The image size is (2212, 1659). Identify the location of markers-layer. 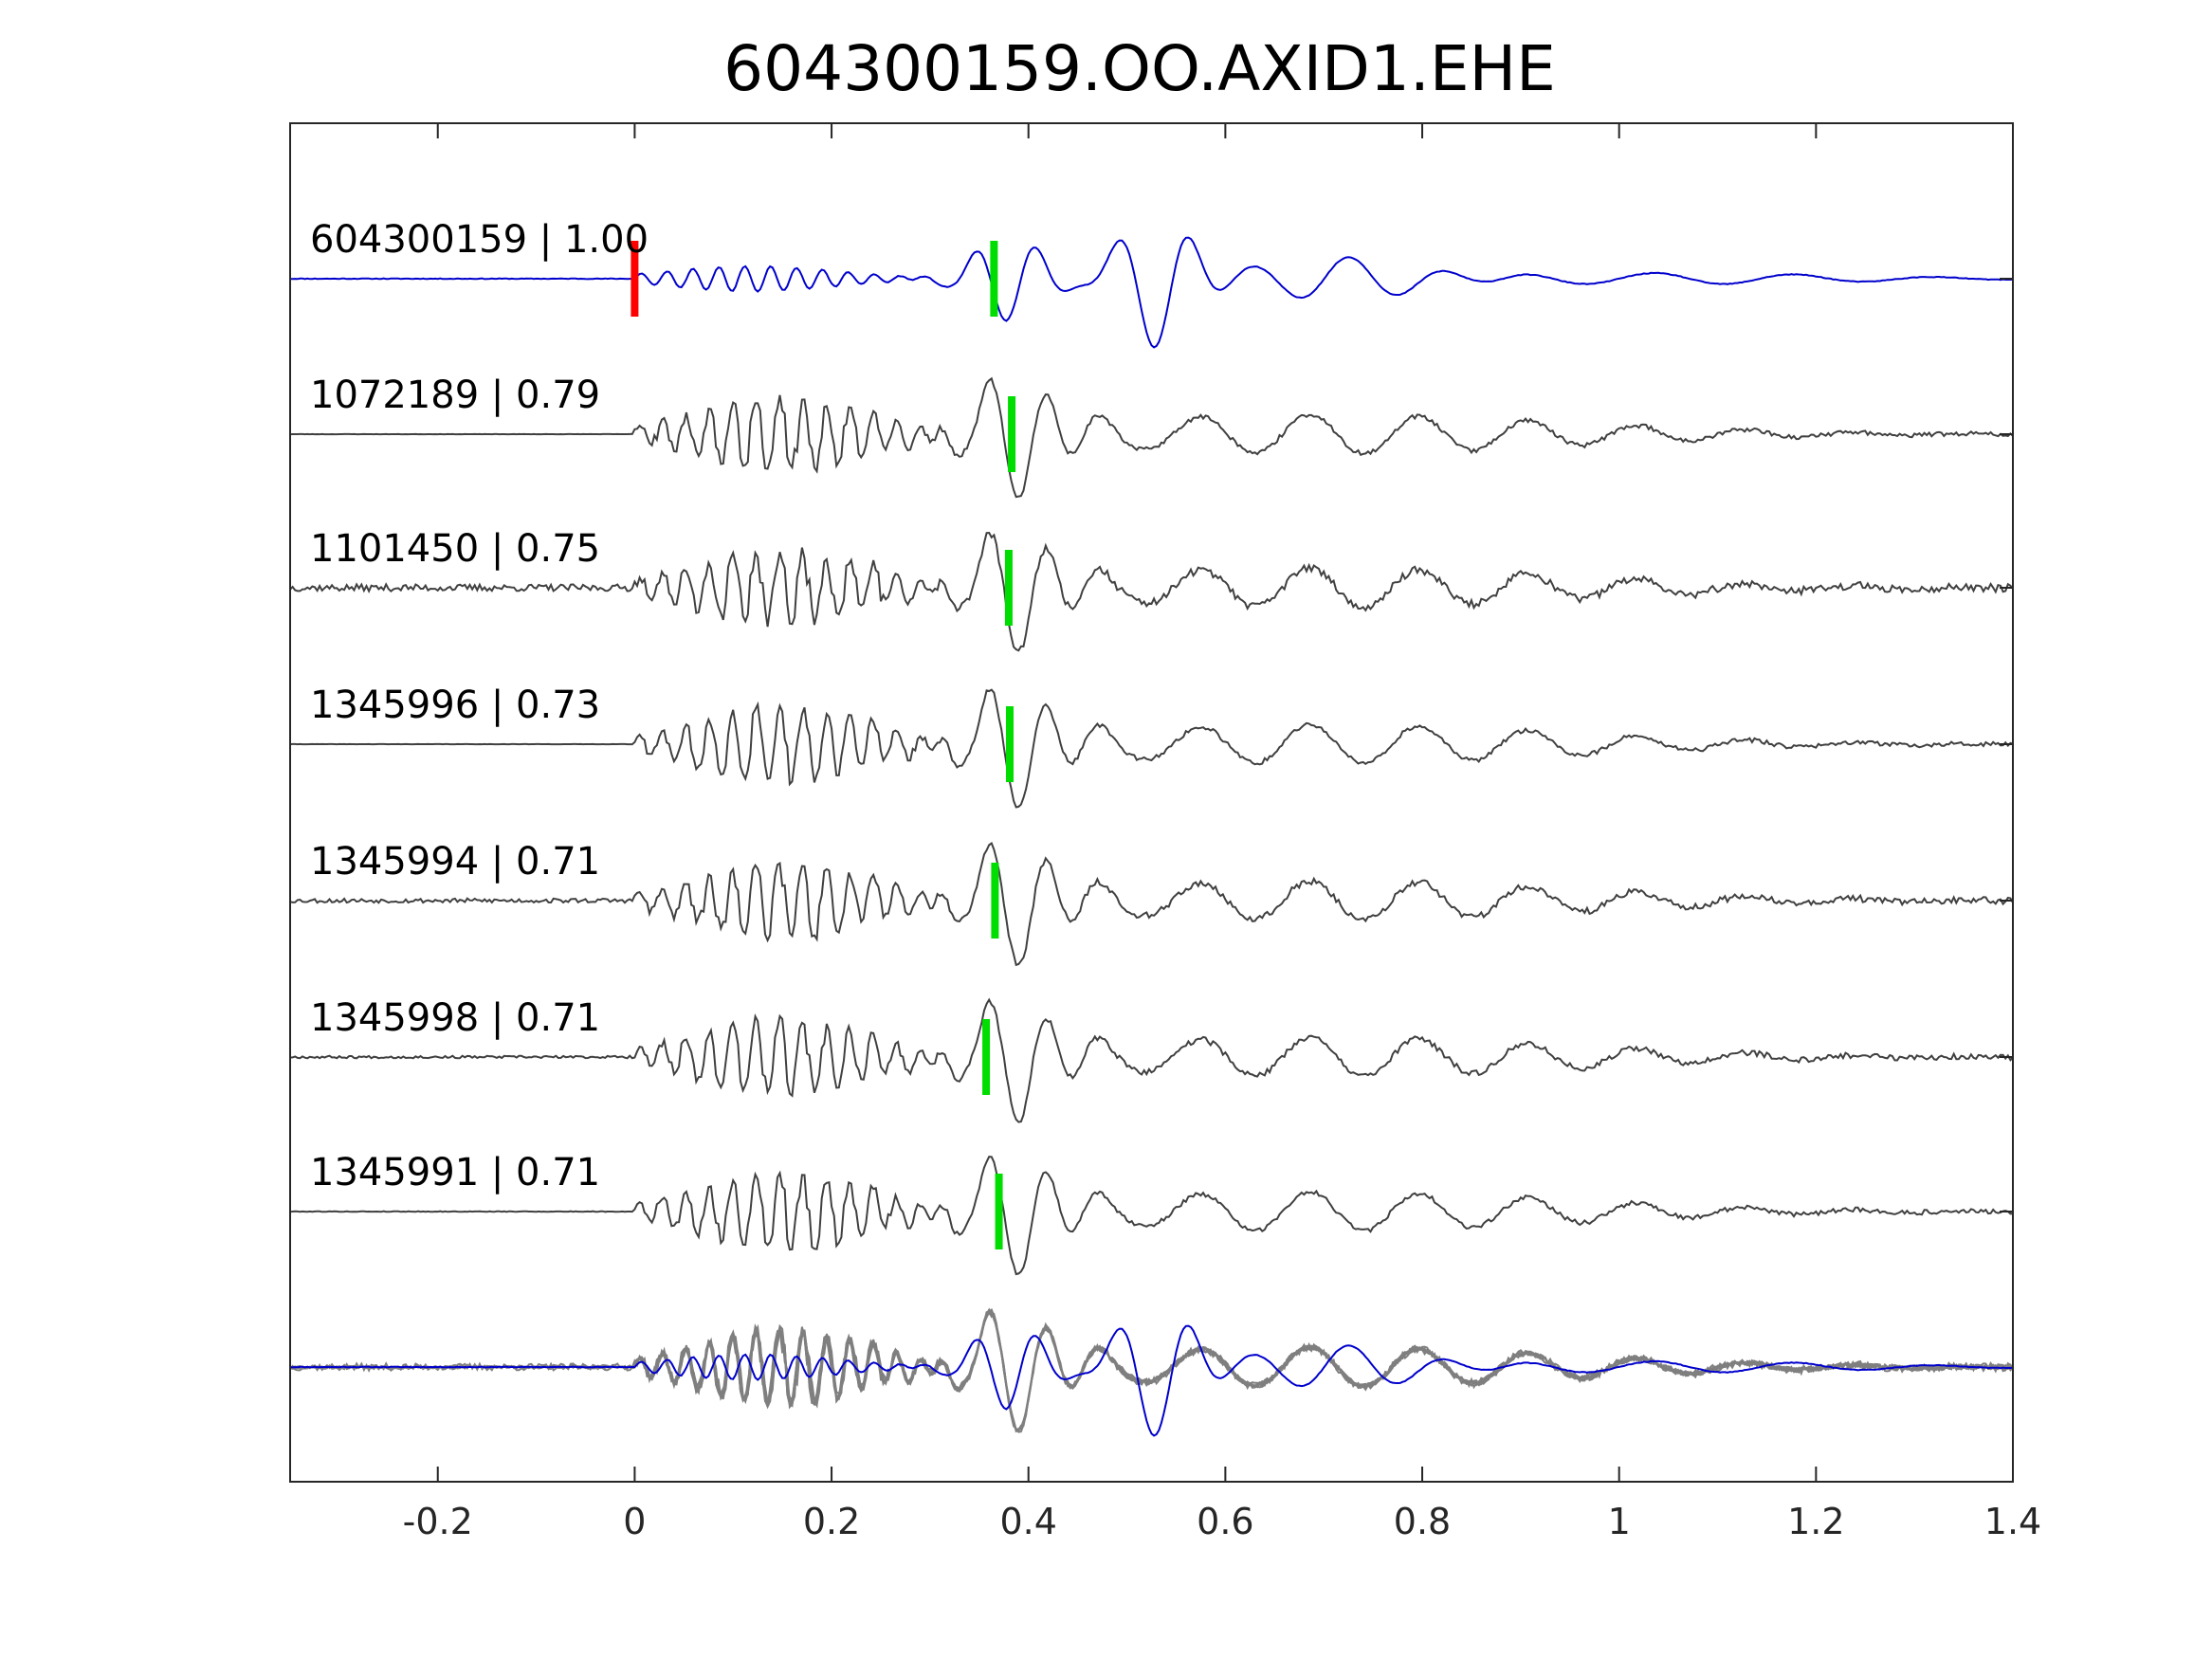
(823, 745).